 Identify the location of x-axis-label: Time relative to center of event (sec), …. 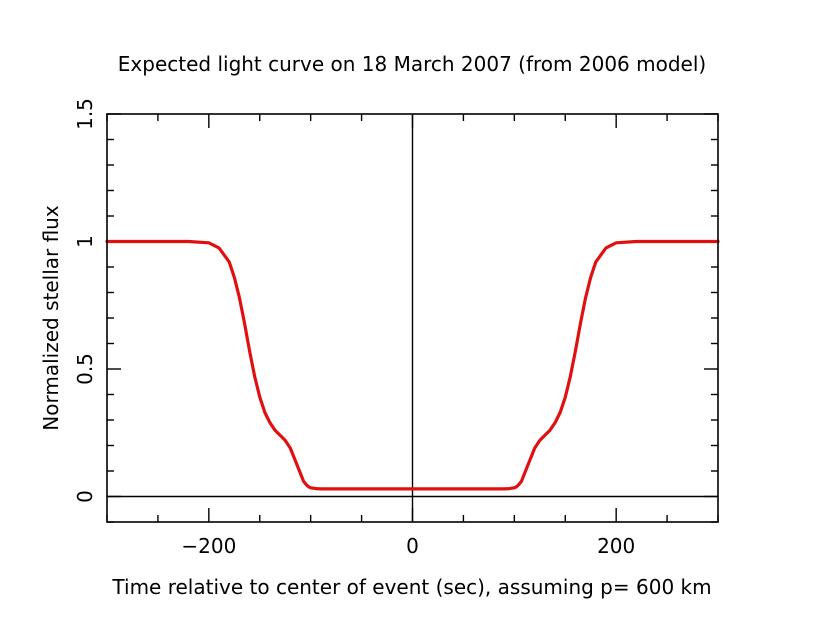
(411, 587).